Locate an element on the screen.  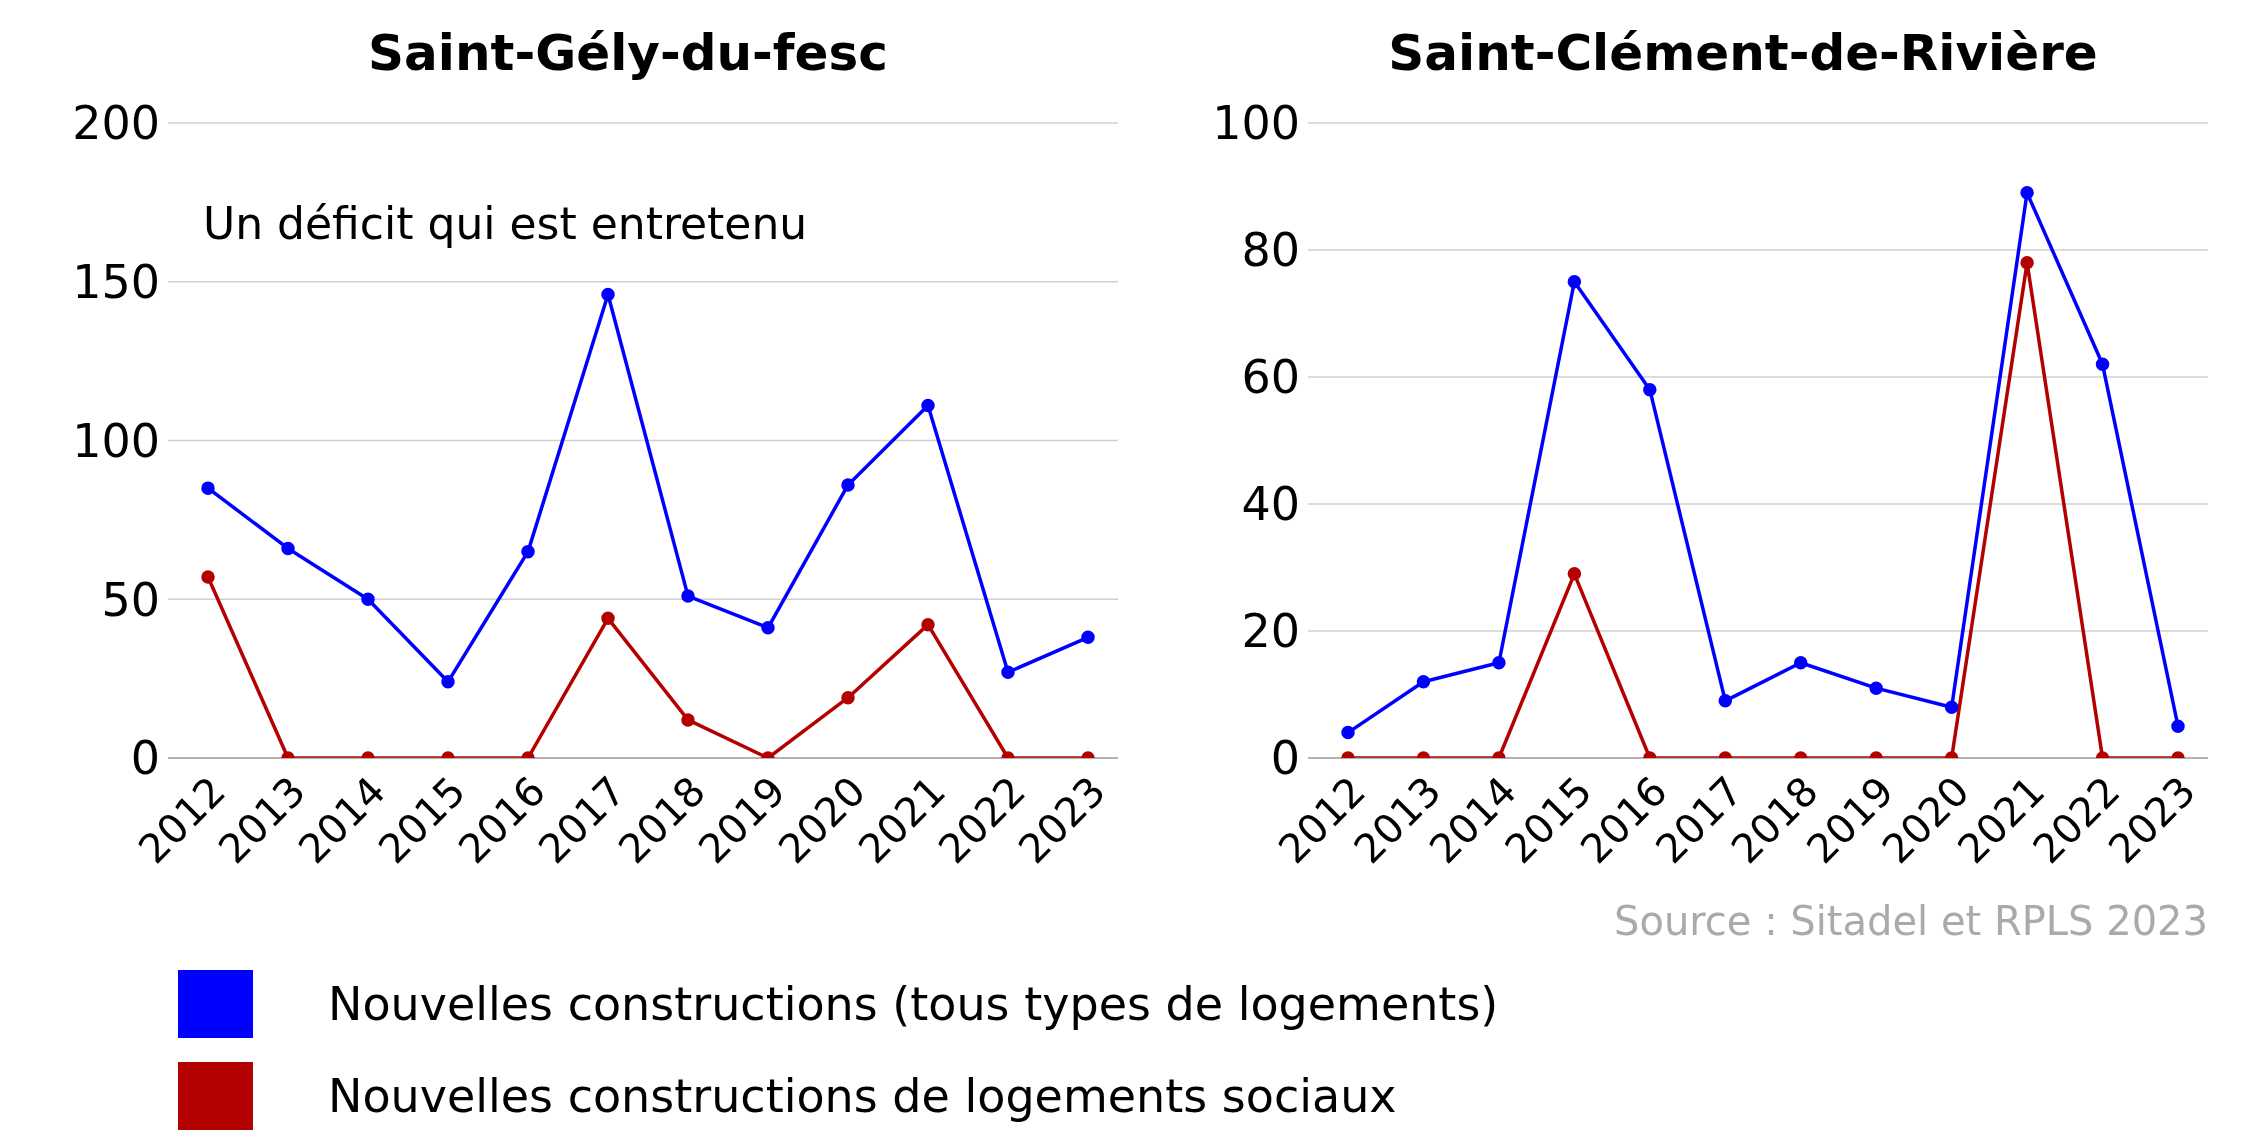
y-tick-label: 50 is located at coordinates (130, 599).